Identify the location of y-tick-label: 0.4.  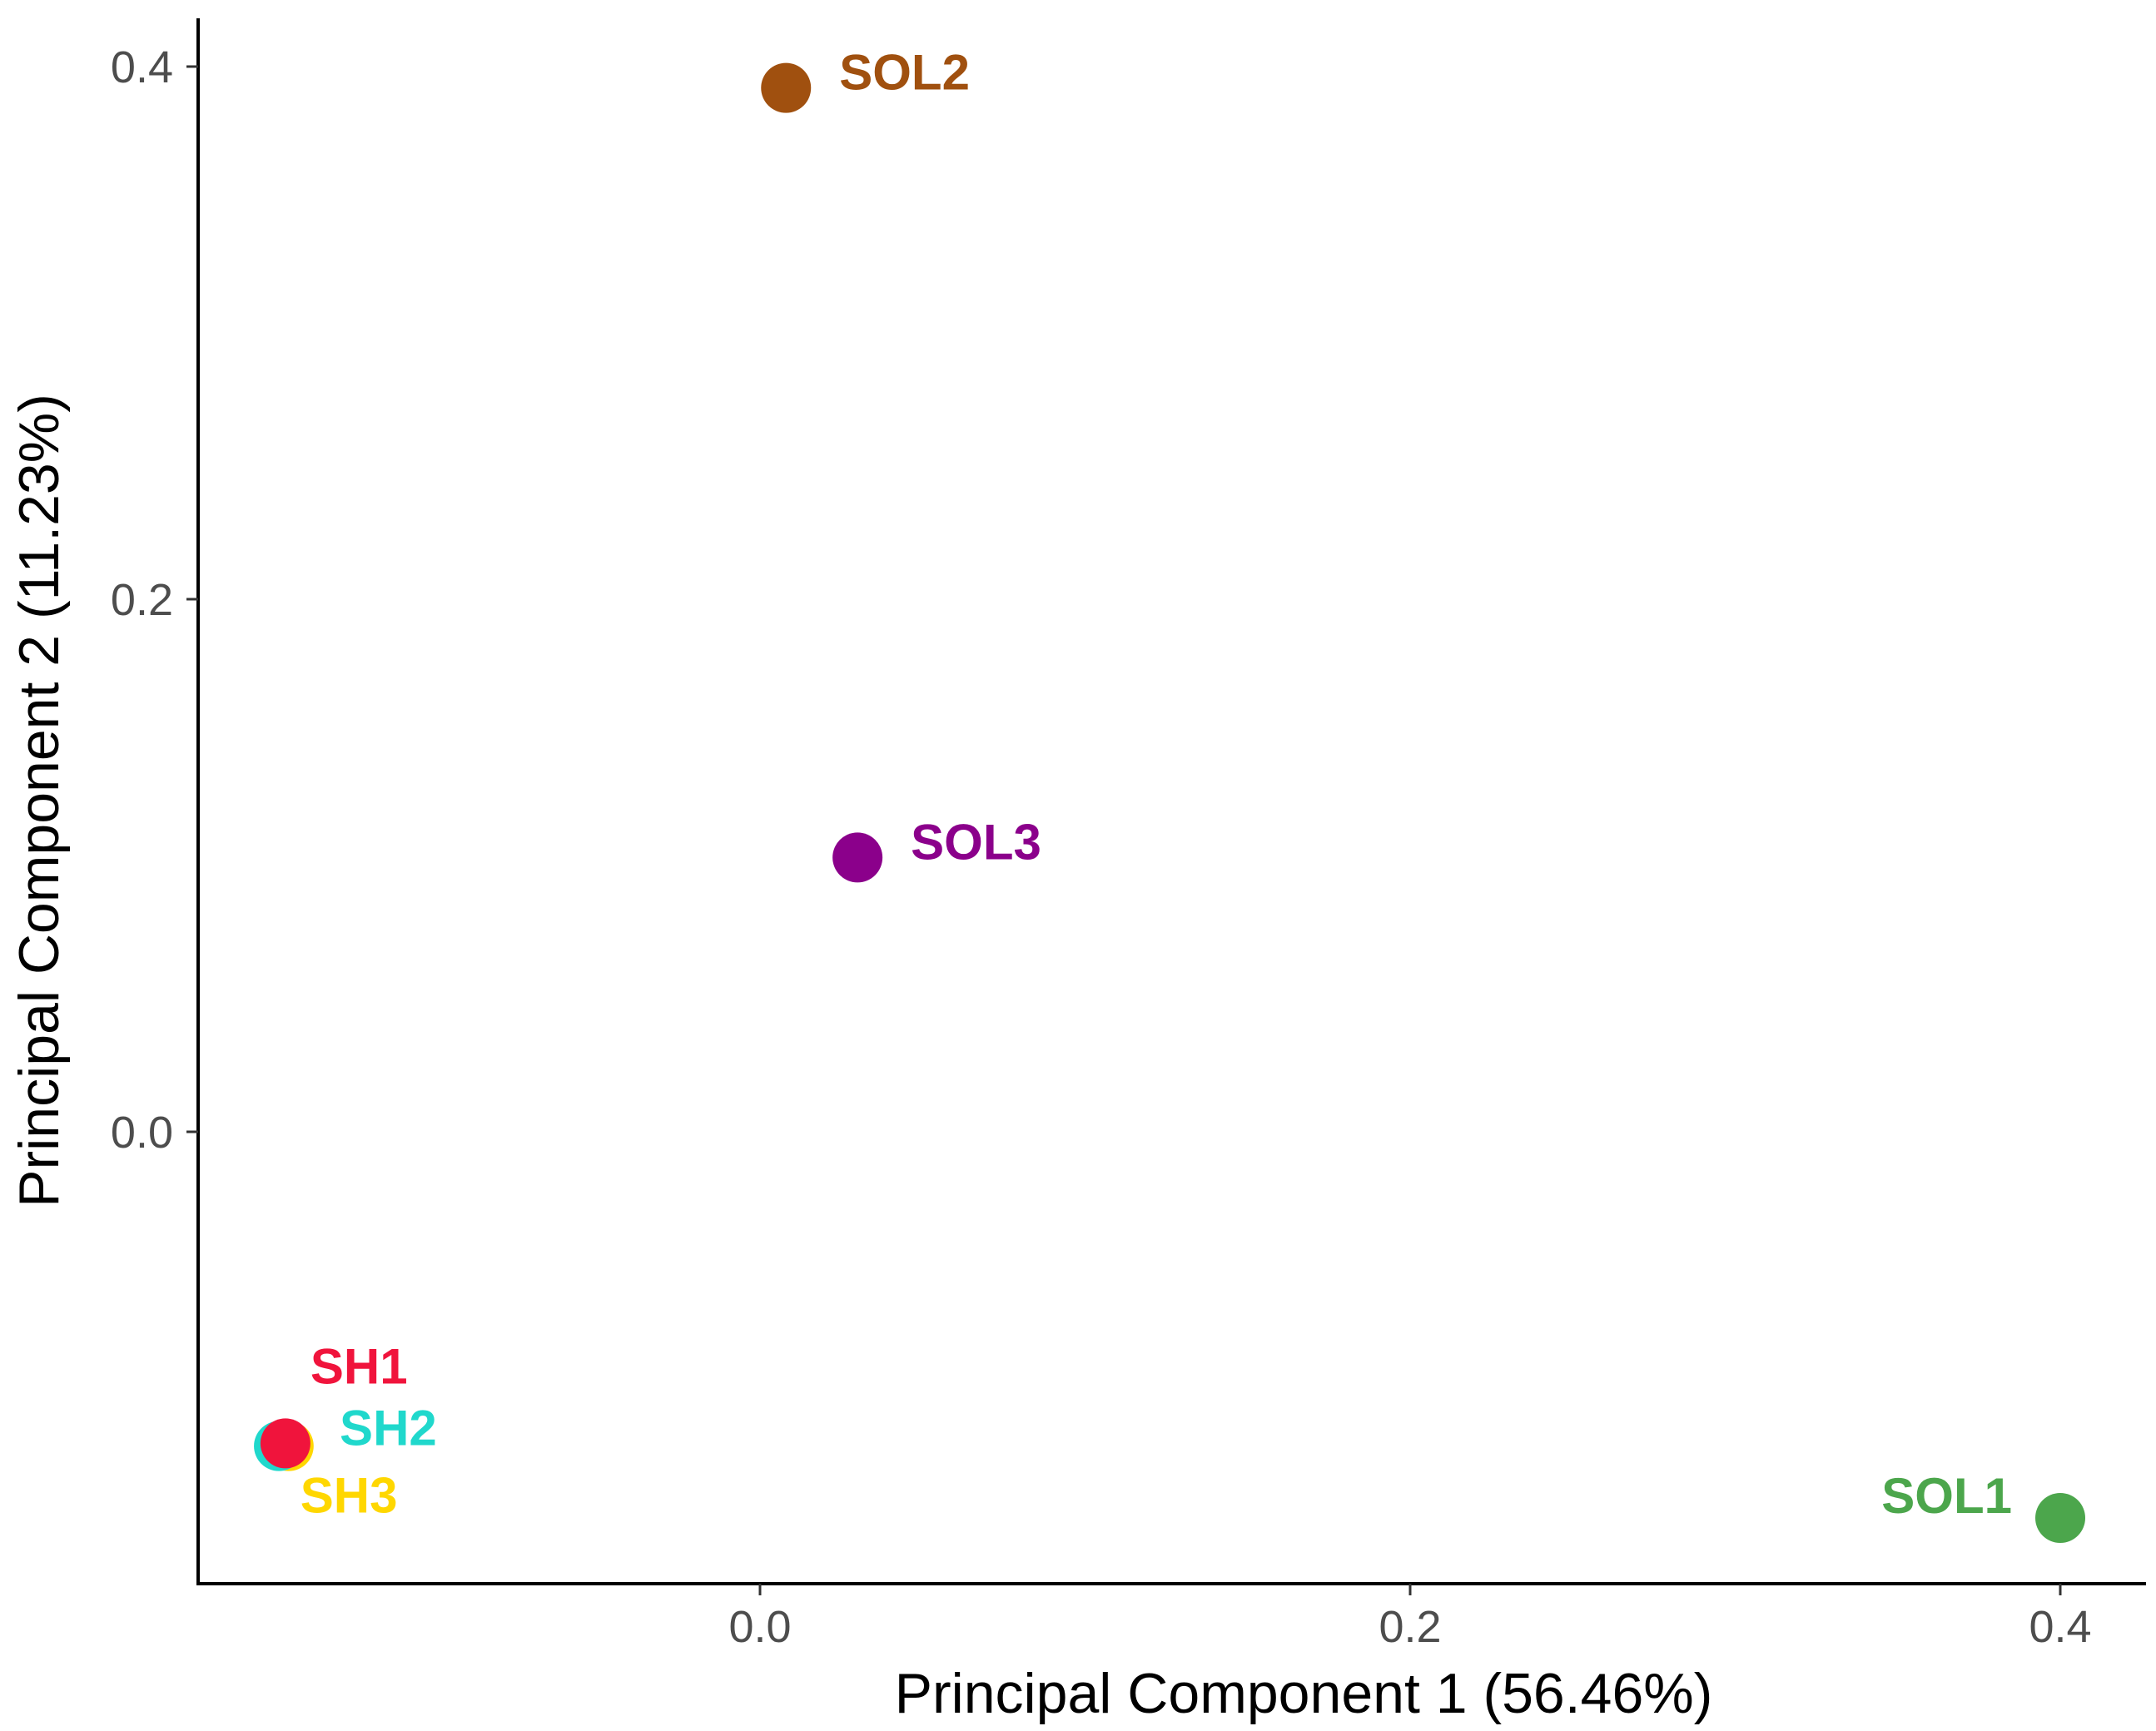
(142, 67).